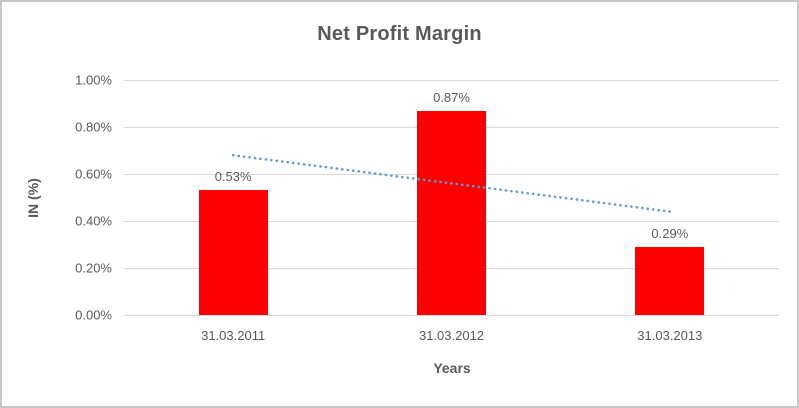 Image resolution: width=799 pixels, height=408 pixels. I want to click on x-axis-title: Years, so click(452, 368).